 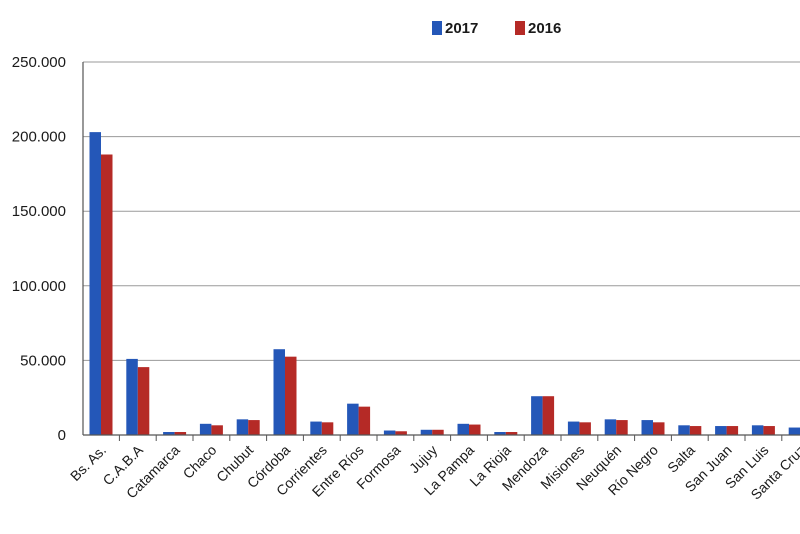 I want to click on y-tick-label: 150.000, so click(x=39, y=211).